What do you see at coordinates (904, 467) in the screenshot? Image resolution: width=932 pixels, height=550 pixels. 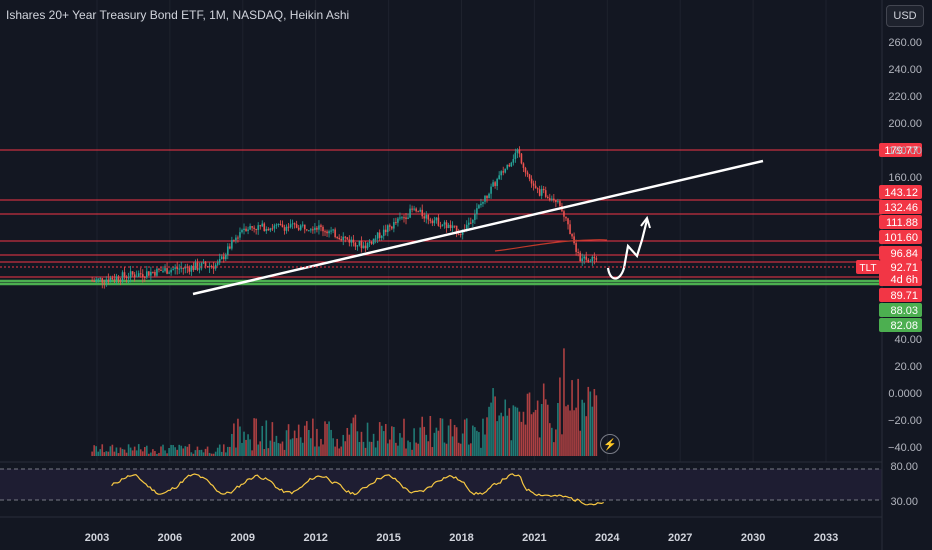 I see `rsi-tick: 80.00` at bounding box center [904, 467].